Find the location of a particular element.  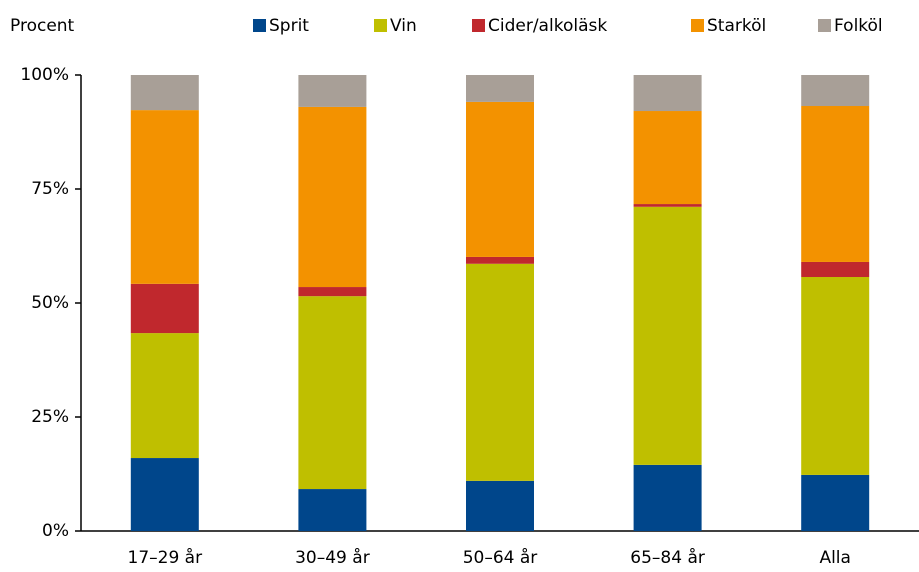

x-tick-label: 65–84 år is located at coordinates (667, 557).